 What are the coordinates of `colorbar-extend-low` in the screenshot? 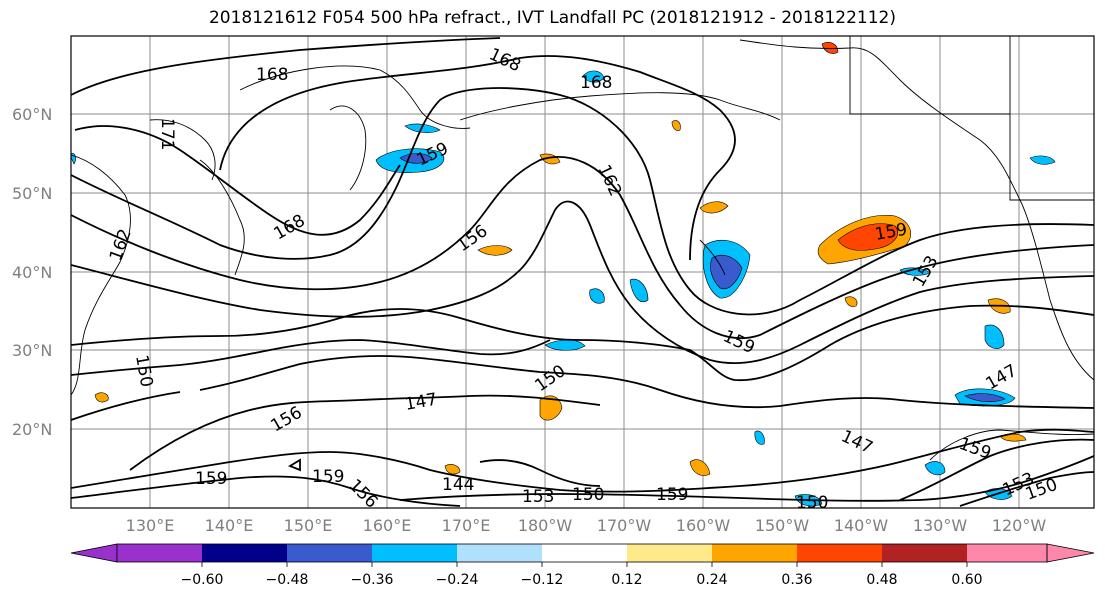 It's located at (94, 553).